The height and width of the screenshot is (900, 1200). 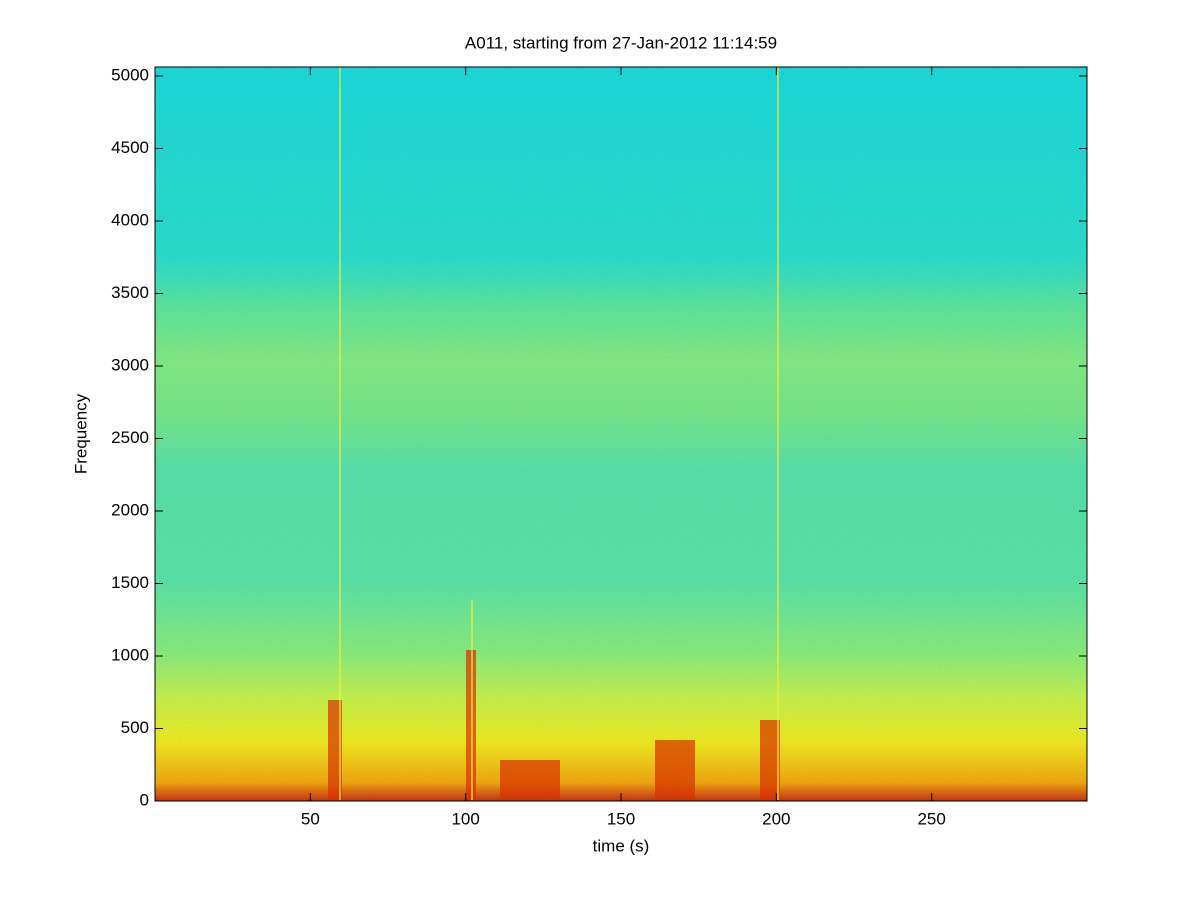 I want to click on y-axis-label: Frequency, so click(x=80, y=433).